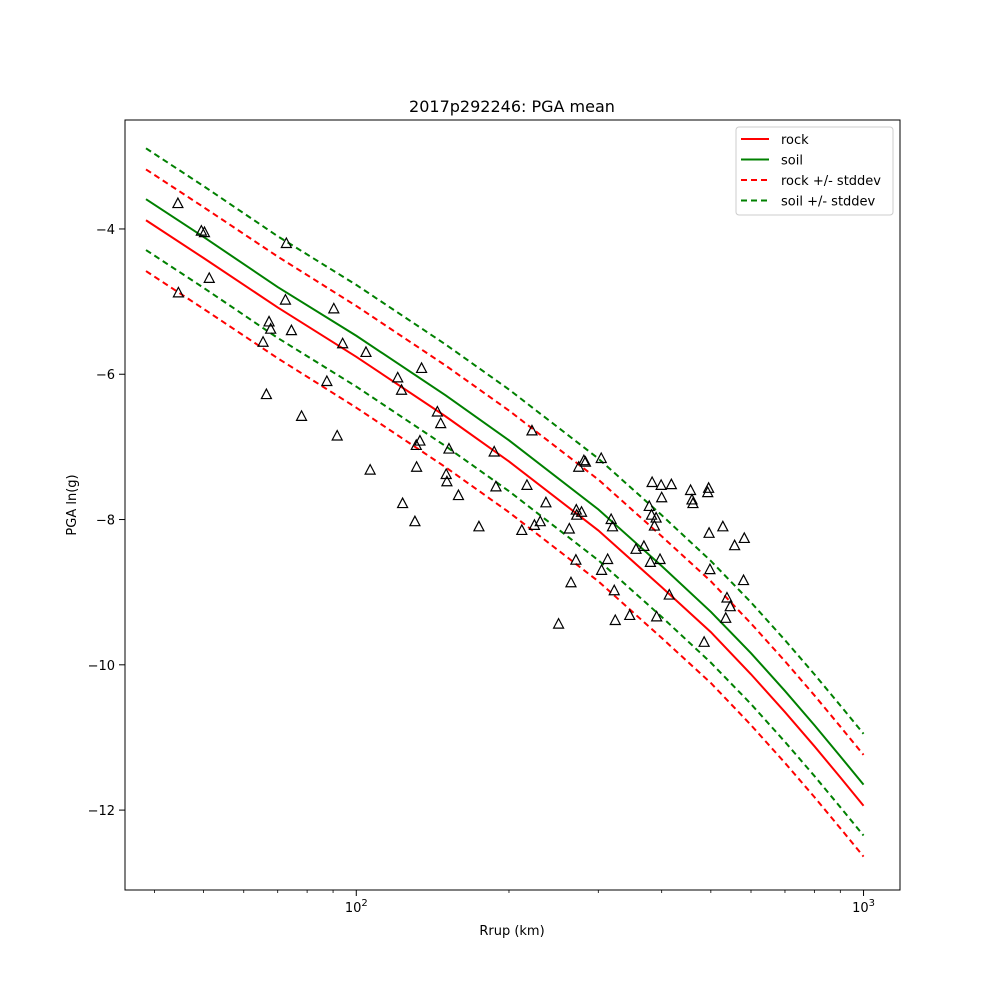 The height and width of the screenshot is (1000, 1000). I want to click on legend-box, so click(814, 171).